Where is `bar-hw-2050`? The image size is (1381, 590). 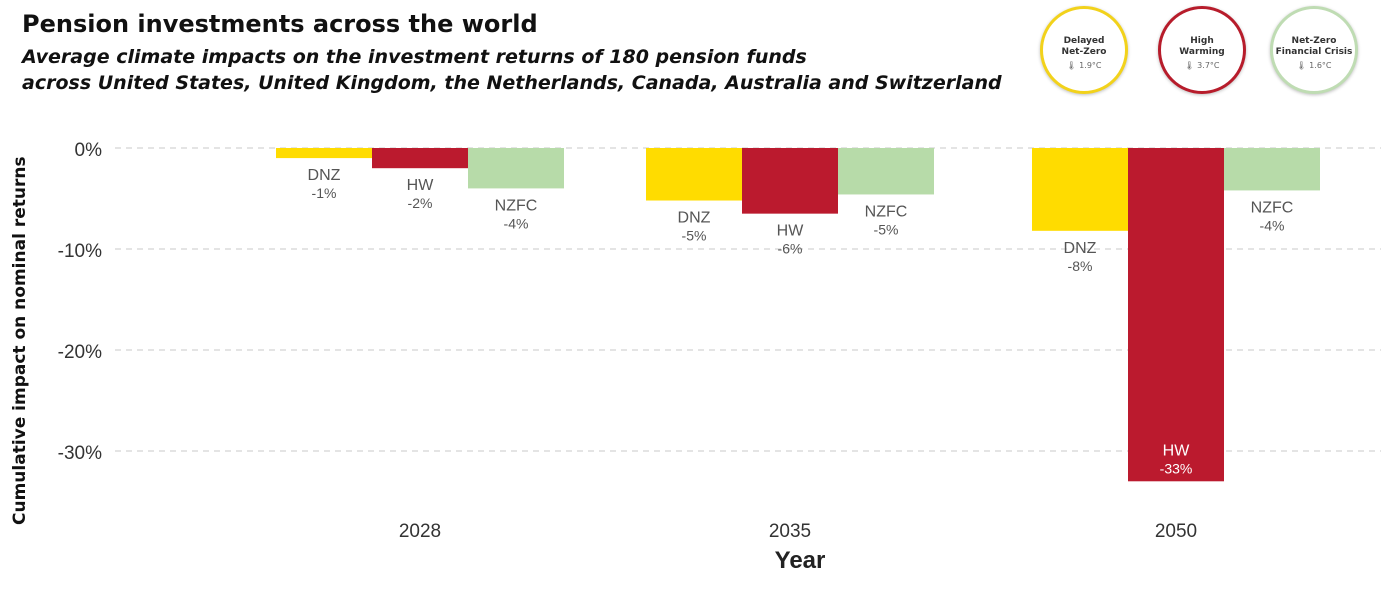
bar-hw-2050 is located at coordinates (1176, 315).